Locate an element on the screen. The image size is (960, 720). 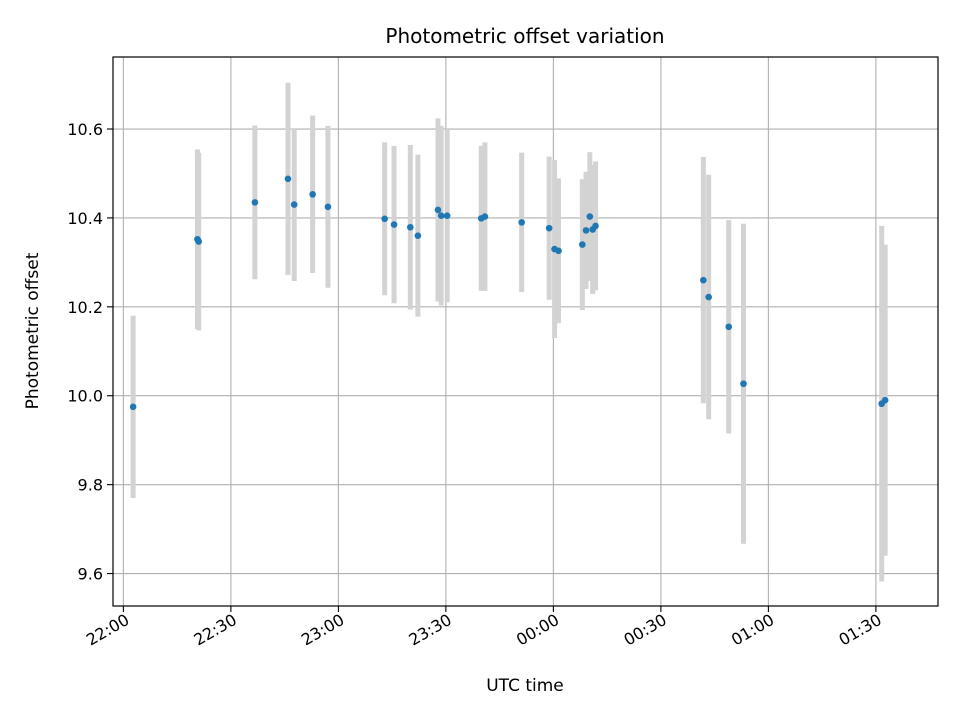
y-tick-label: 10.4 is located at coordinates (85, 218).